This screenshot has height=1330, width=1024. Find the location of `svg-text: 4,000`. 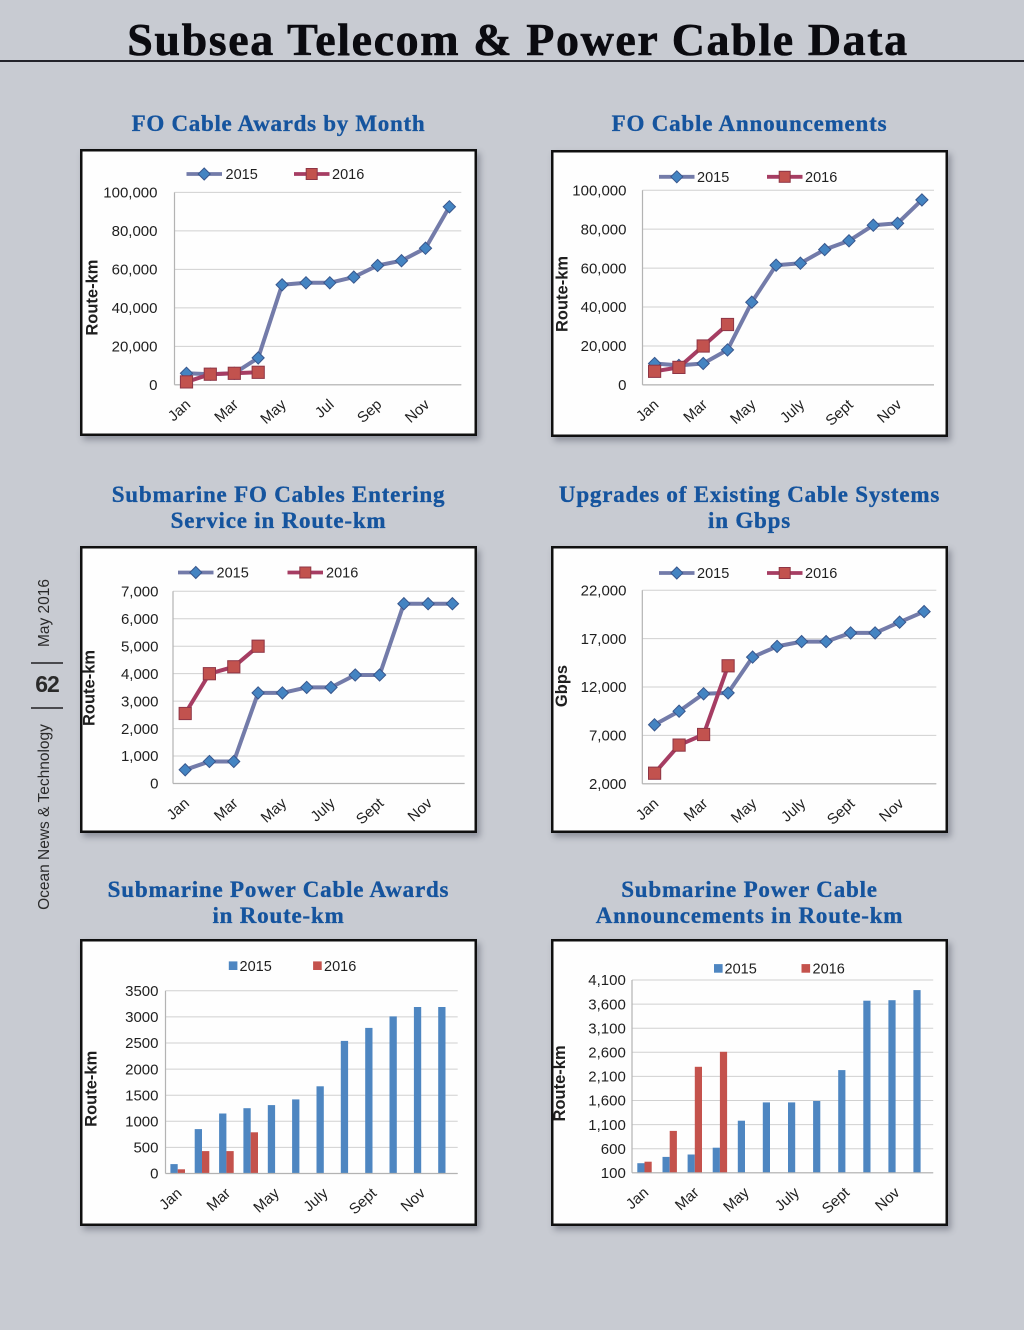

svg-text: 4,000 is located at coordinates (140, 674).